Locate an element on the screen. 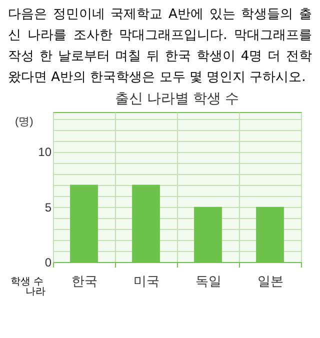 The width and height of the screenshot is (320, 338). y-tick-label: 0 is located at coordinates (48, 263).